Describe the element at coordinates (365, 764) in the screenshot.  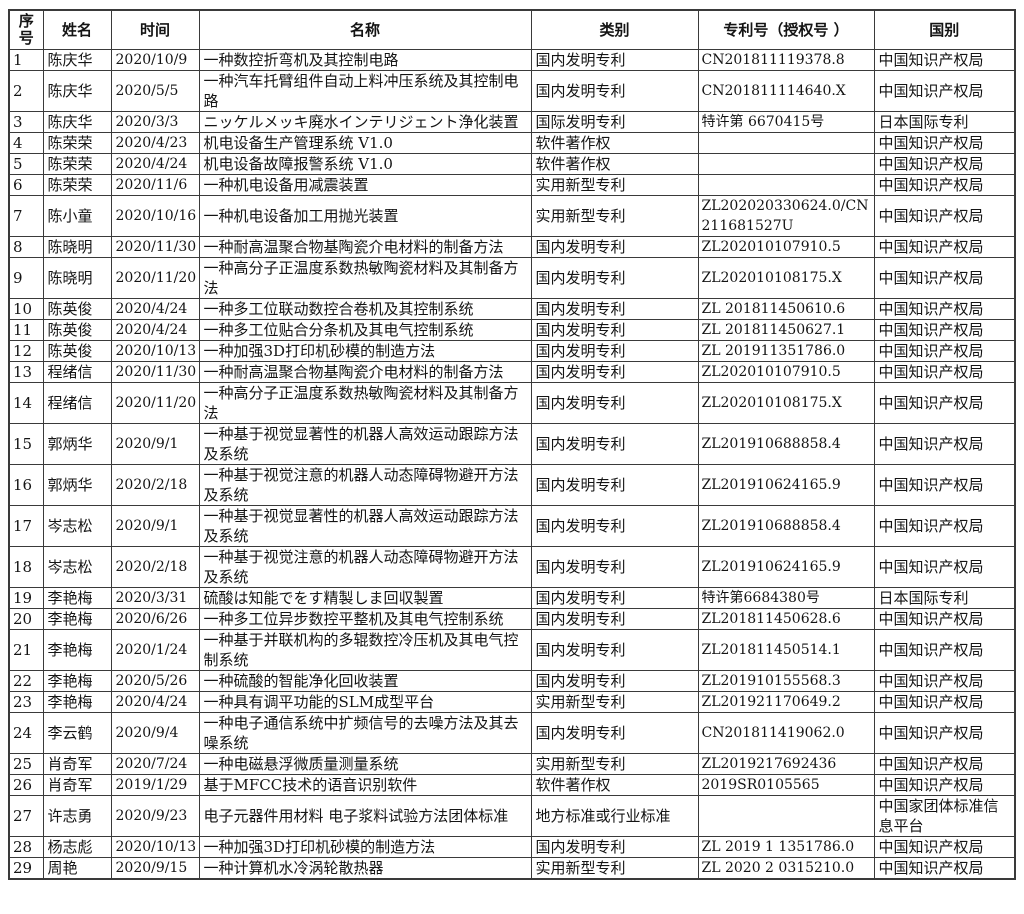
I see `cell-title: 一种电磁悬浮微质量测量系统` at that location.